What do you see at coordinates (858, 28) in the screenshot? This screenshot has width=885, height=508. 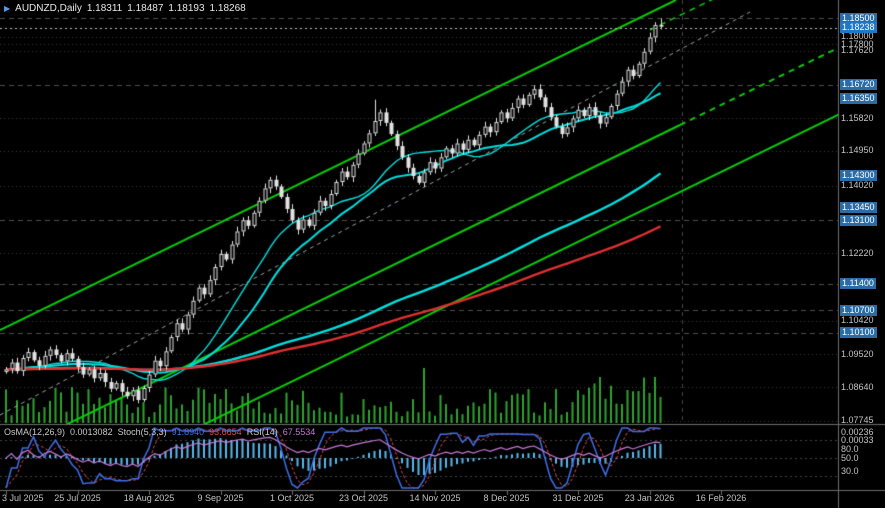 I see `current-price-label: 1.18238` at bounding box center [858, 28].